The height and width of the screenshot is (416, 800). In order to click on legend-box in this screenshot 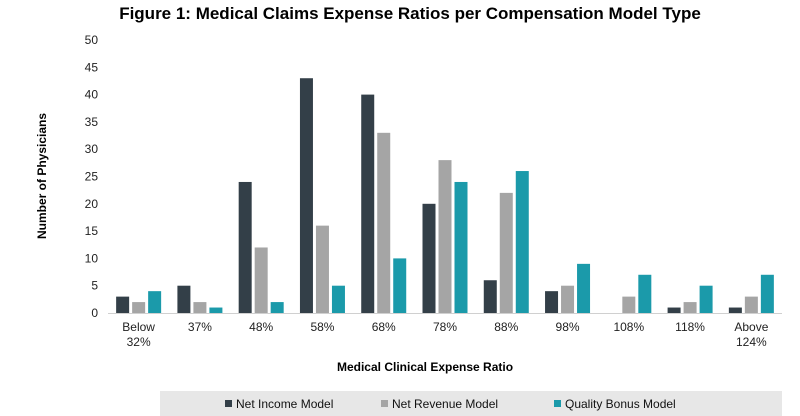, I will do `click(471, 403)`.